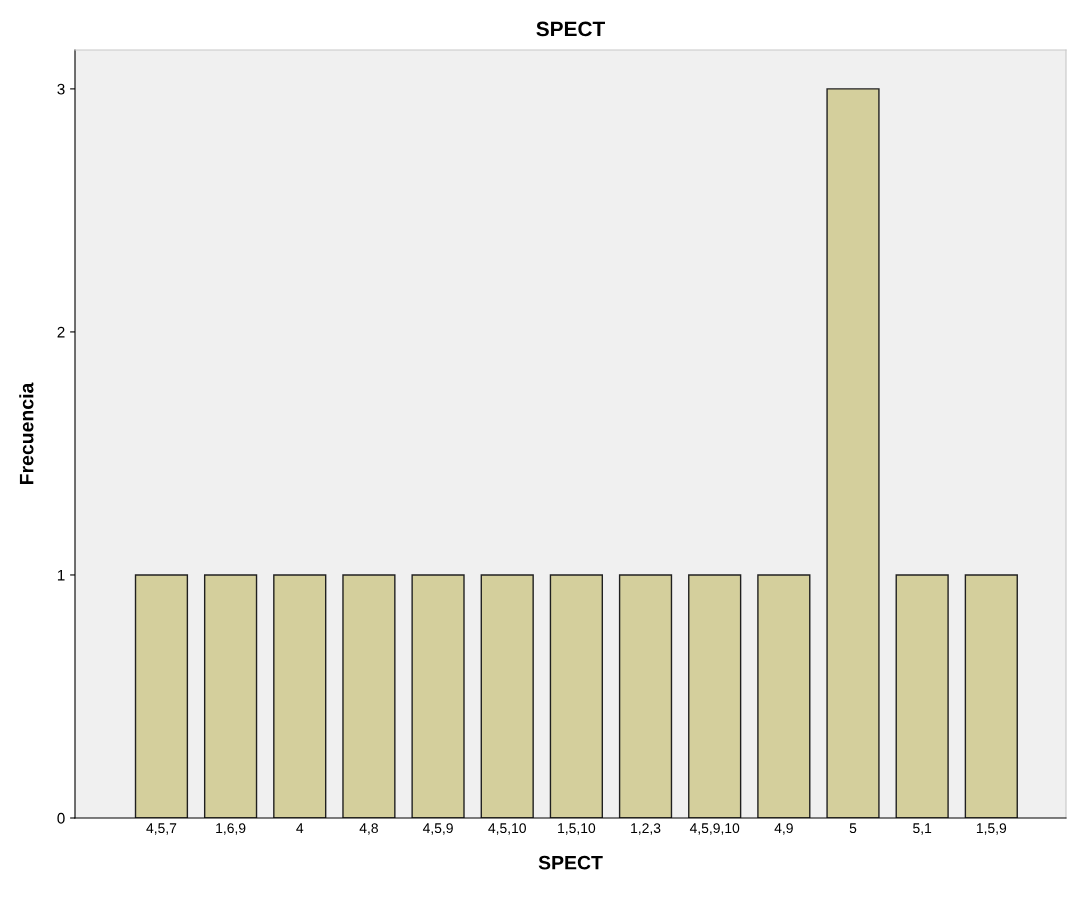 The height and width of the screenshot is (905, 1067). I want to click on x-axis-title: SPECT, so click(570, 862).